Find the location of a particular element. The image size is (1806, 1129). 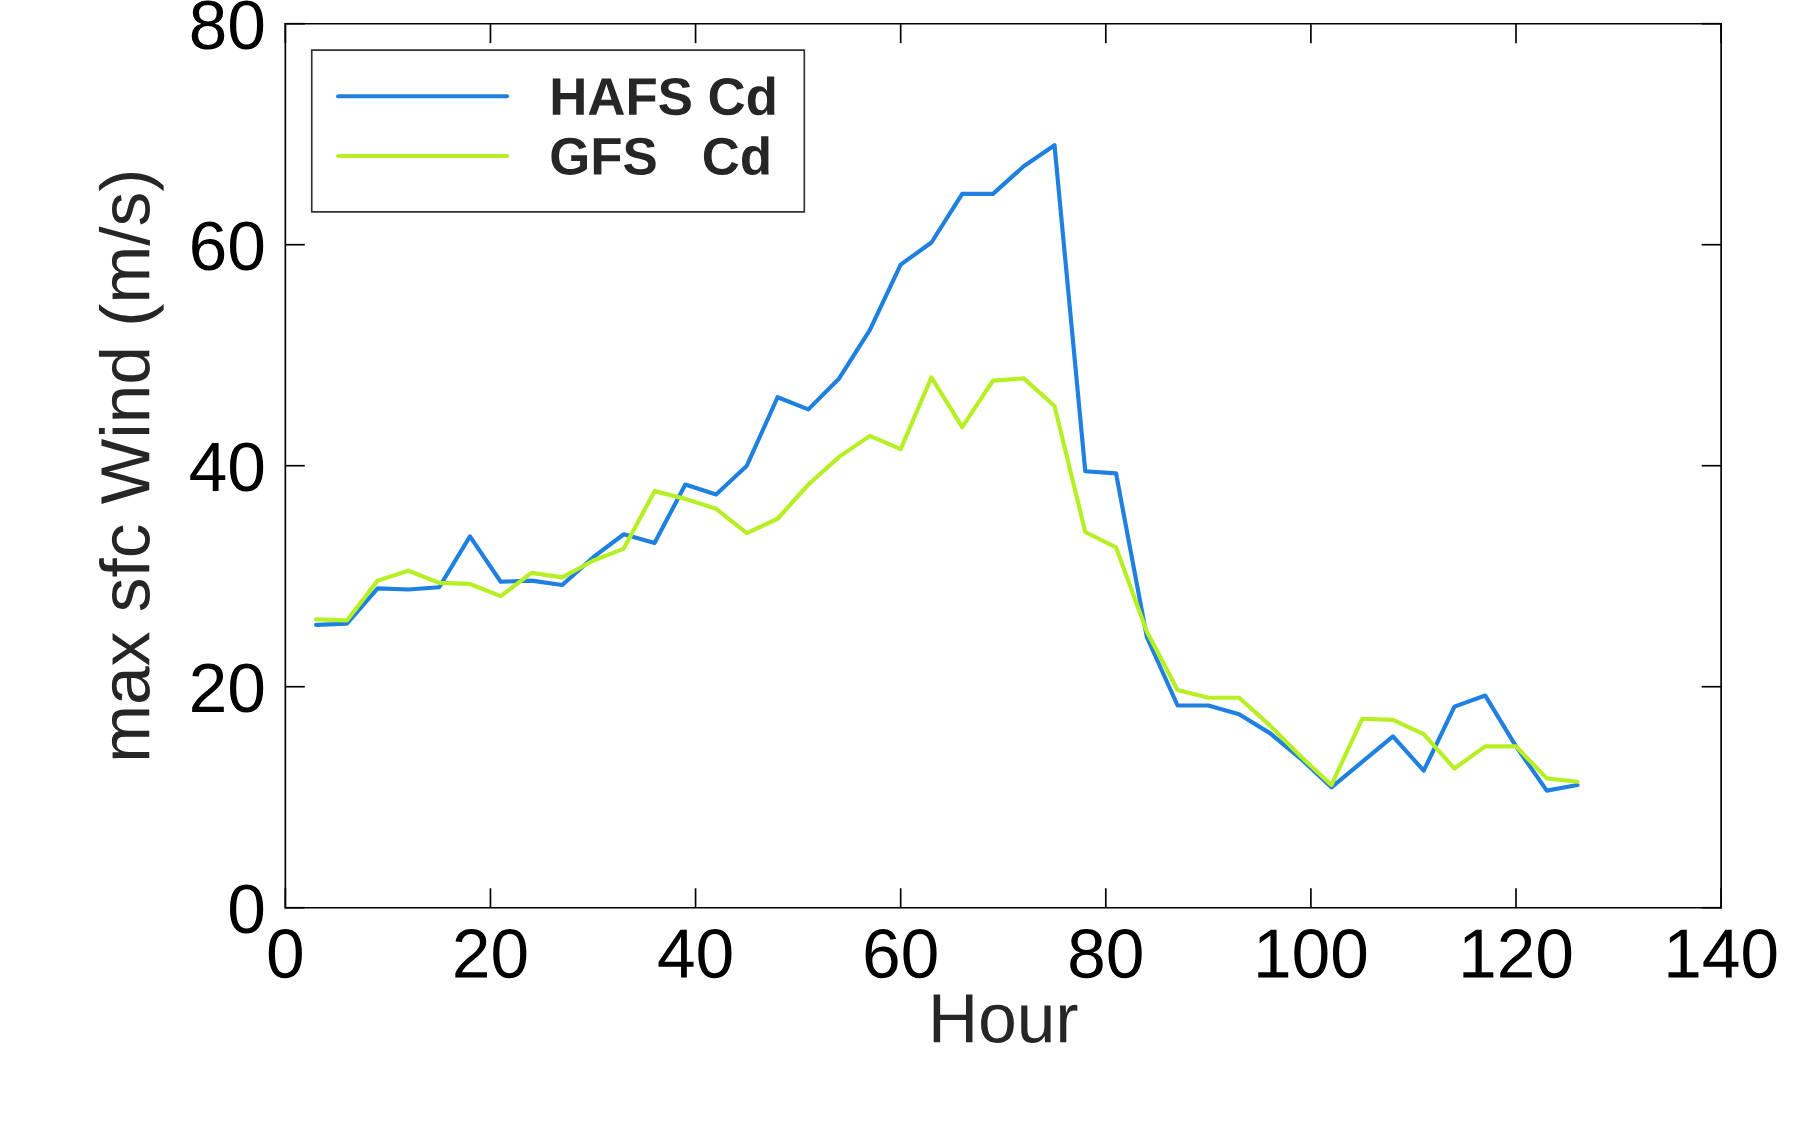

x-tick-label: 40 is located at coordinates (695, 953).